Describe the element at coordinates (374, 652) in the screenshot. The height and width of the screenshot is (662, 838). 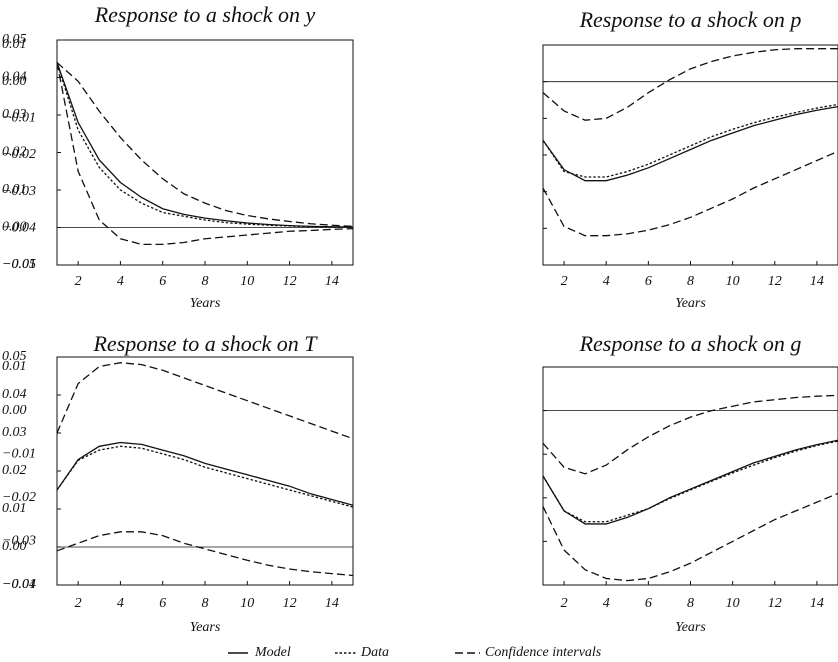
I see `legend-label: Data` at that location.